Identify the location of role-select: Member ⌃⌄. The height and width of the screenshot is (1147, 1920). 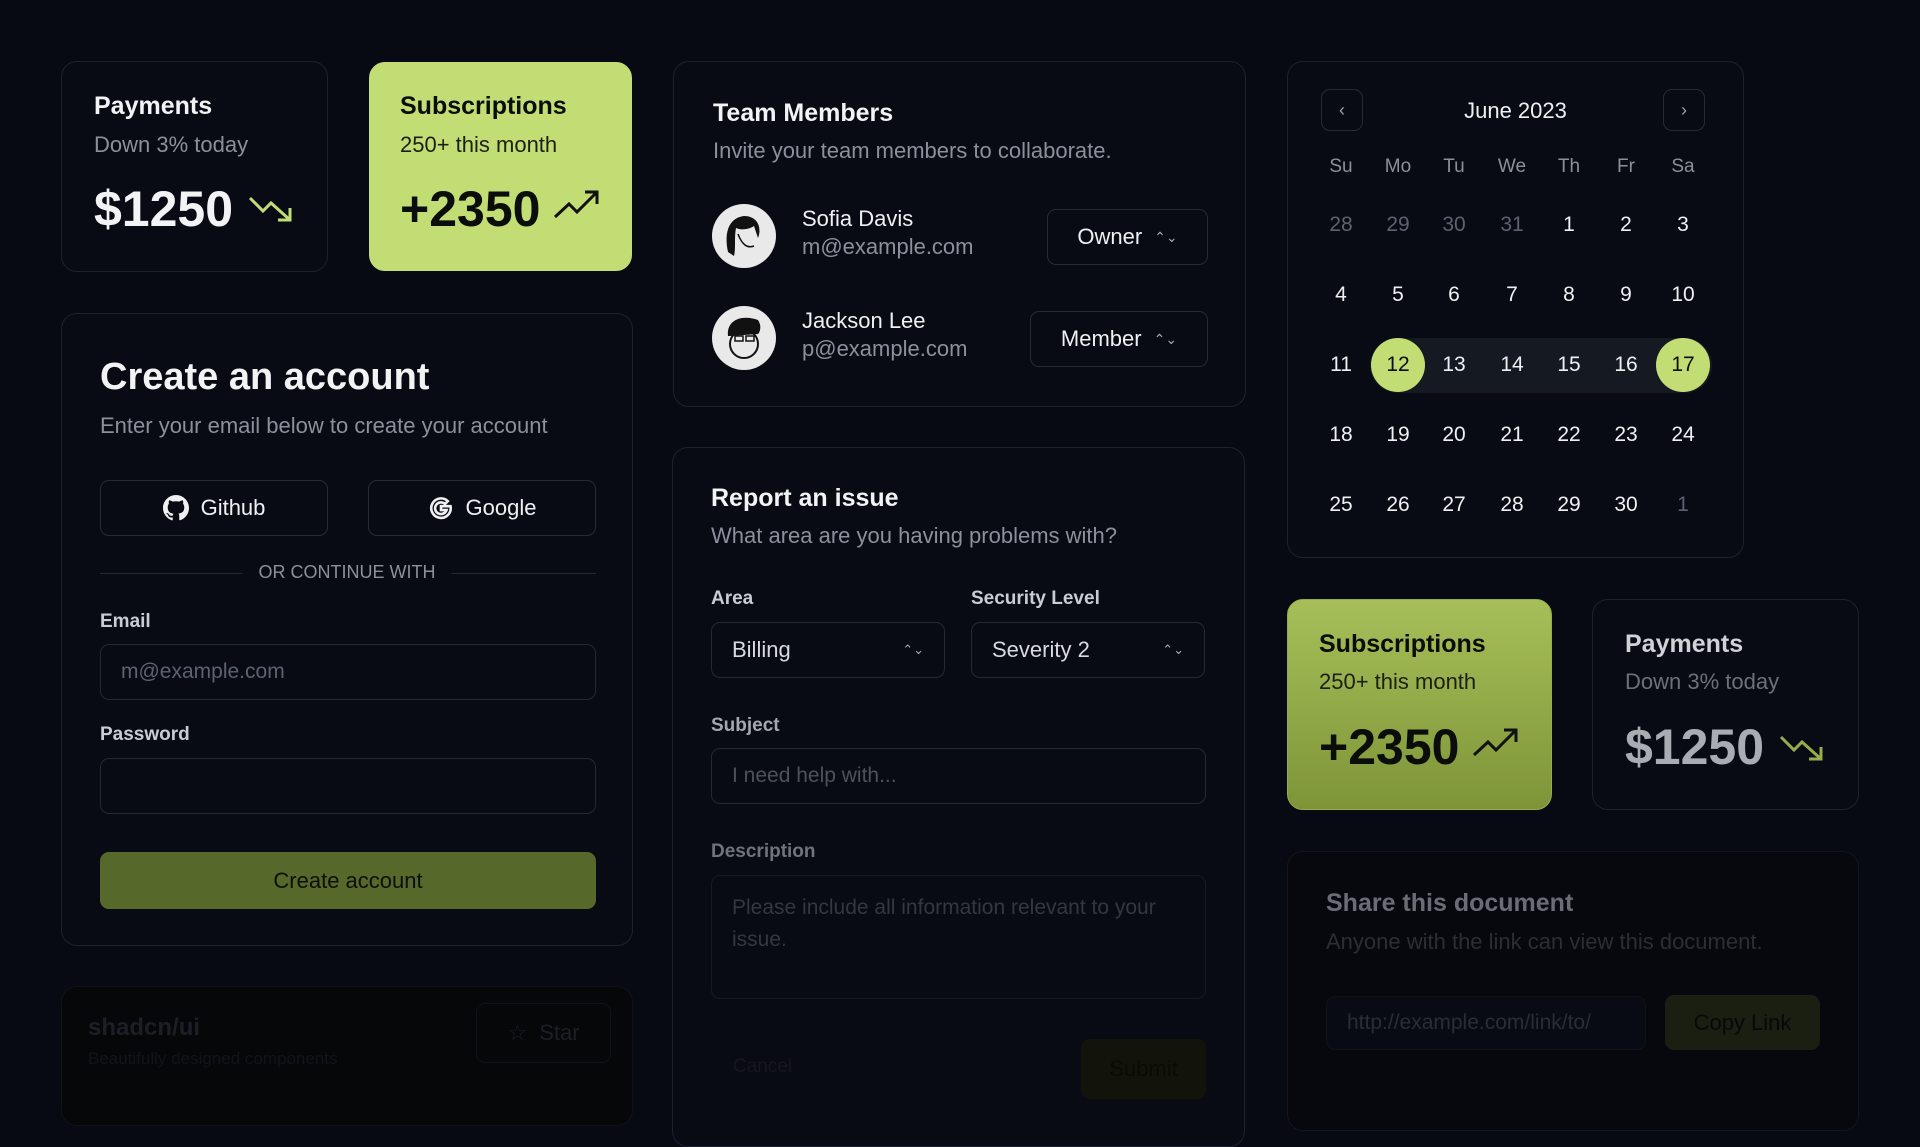
(1119, 339).